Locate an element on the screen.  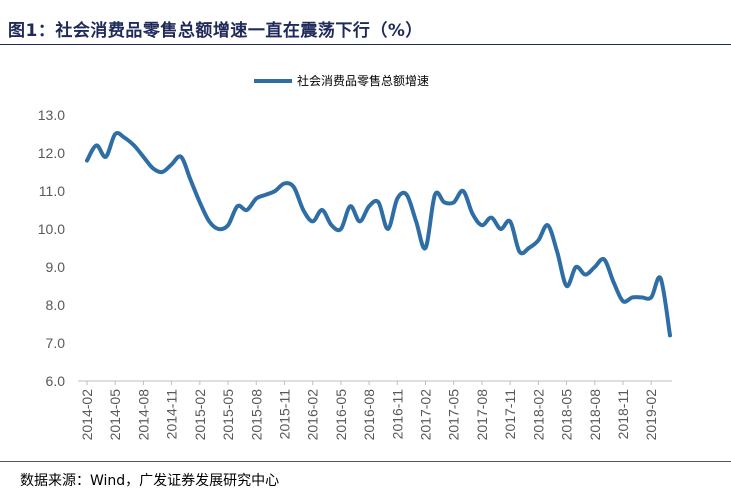
x-tick-label: 2015-02 is located at coordinates (200, 415).